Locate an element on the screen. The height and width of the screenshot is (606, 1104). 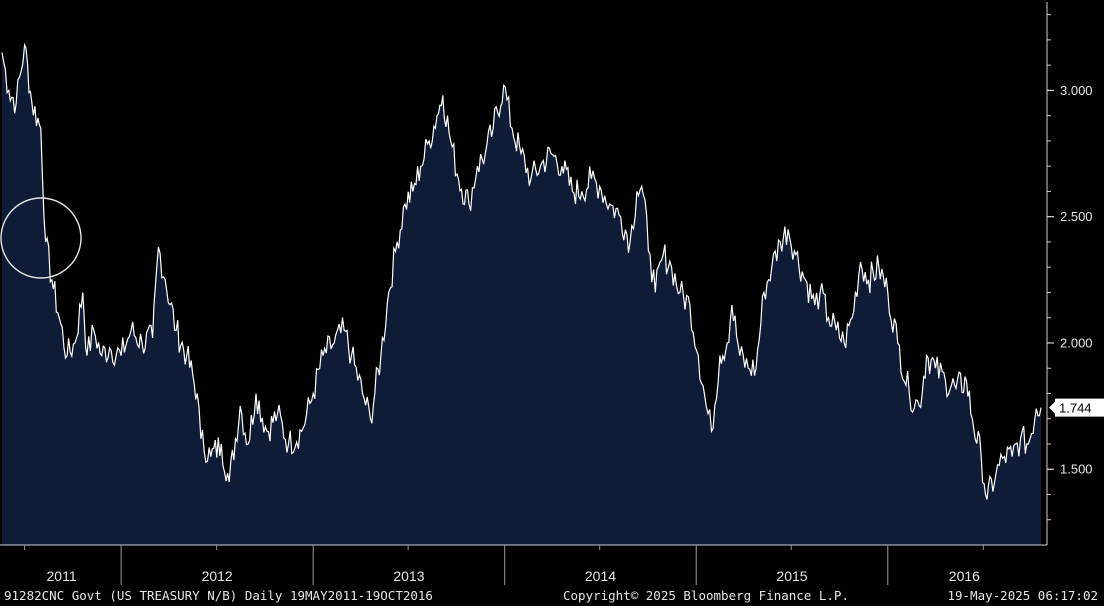
footer-timestamp: 19-May-2025 06:17:02 is located at coordinates (1022, 595).